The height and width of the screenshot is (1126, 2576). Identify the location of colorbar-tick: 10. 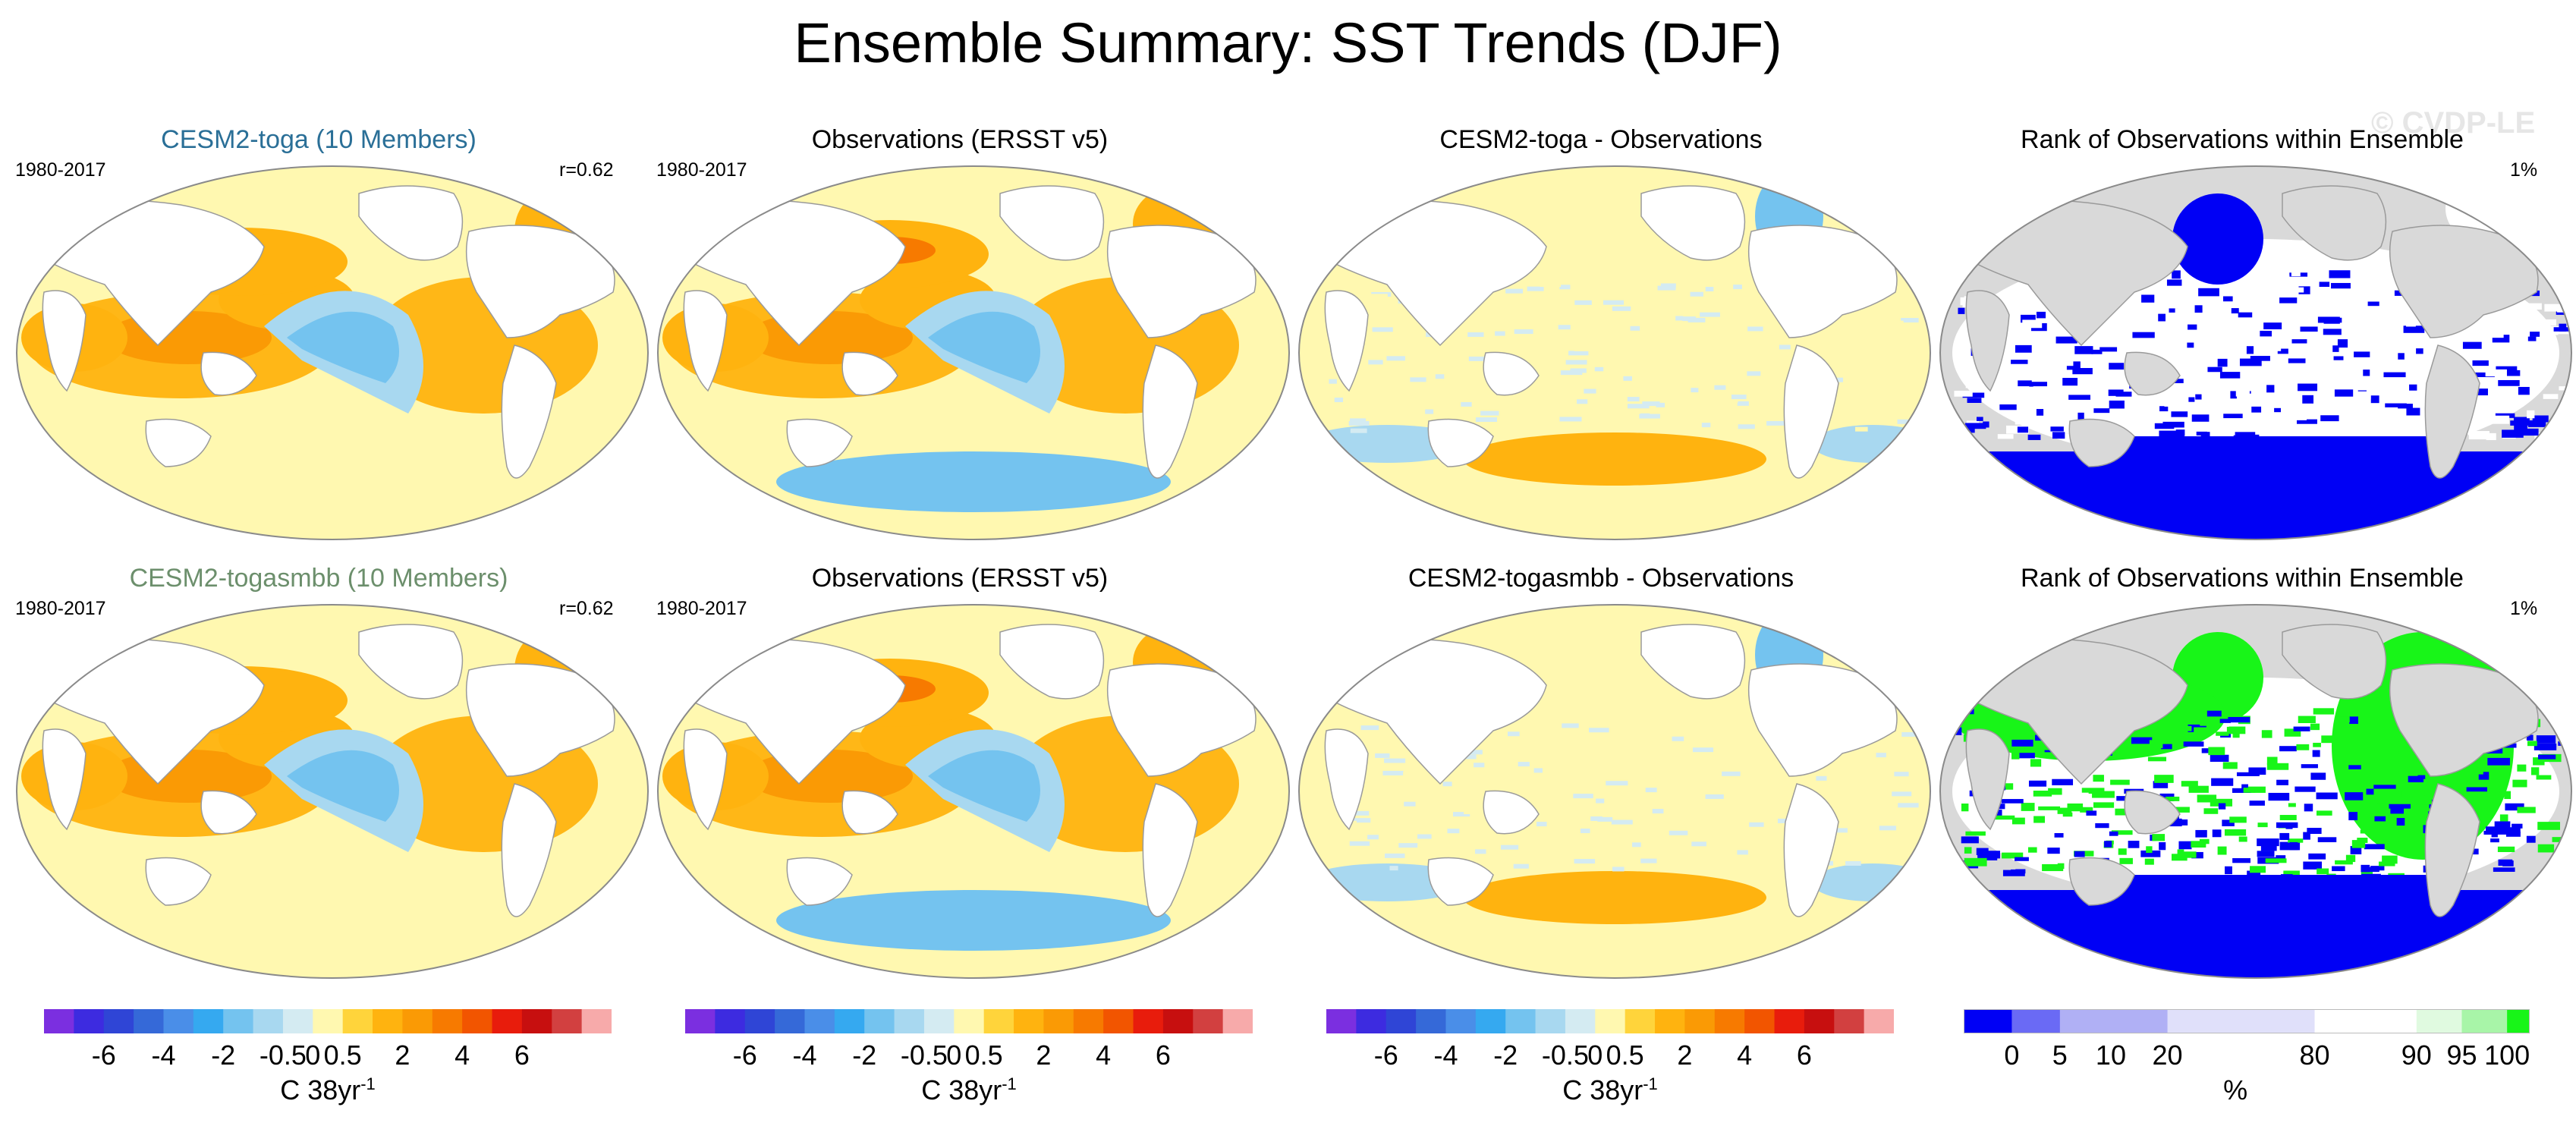
(2110, 1055).